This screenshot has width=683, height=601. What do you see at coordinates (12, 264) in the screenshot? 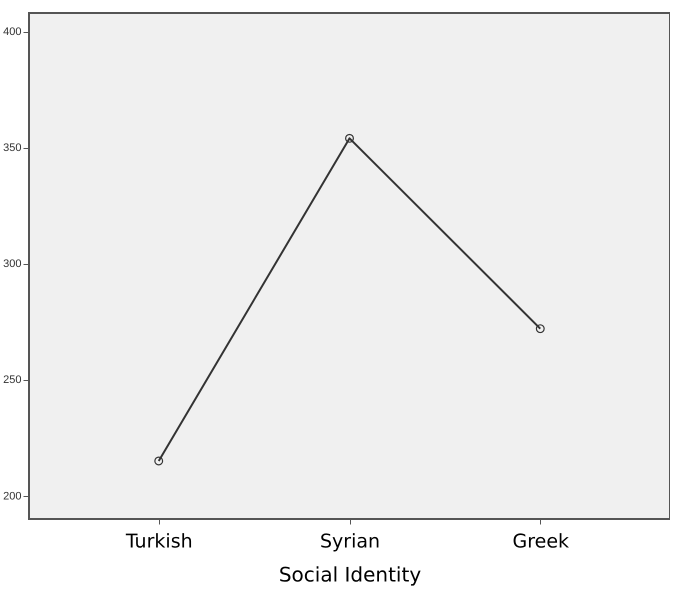
I see `y-tick-label: 300` at bounding box center [12, 264].